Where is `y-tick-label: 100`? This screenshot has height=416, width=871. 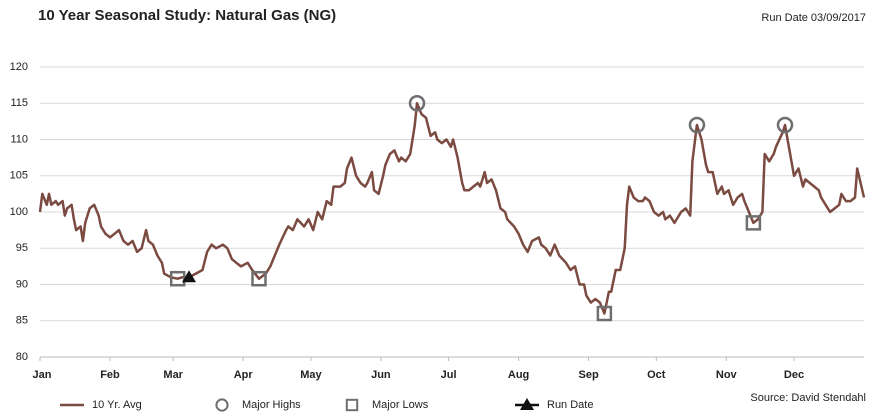
y-tick-label: 100 is located at coordinates (19, 212).